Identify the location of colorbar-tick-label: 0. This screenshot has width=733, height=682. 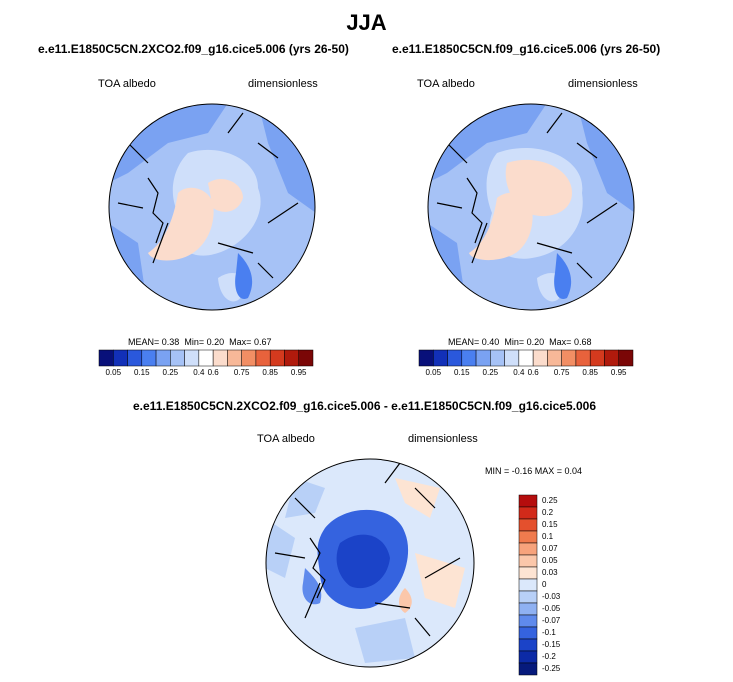
(544, 584).